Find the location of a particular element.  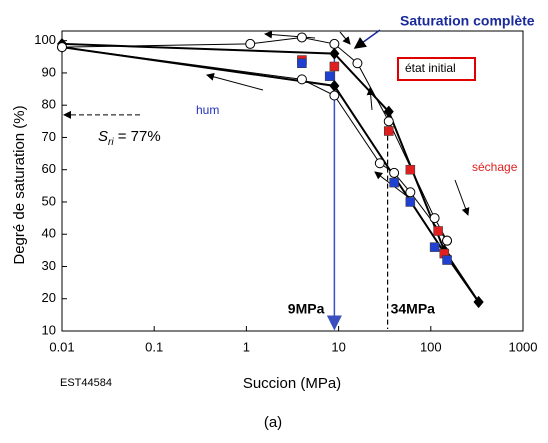

y-tick-label: 10 is located at coordinates (49, 329).